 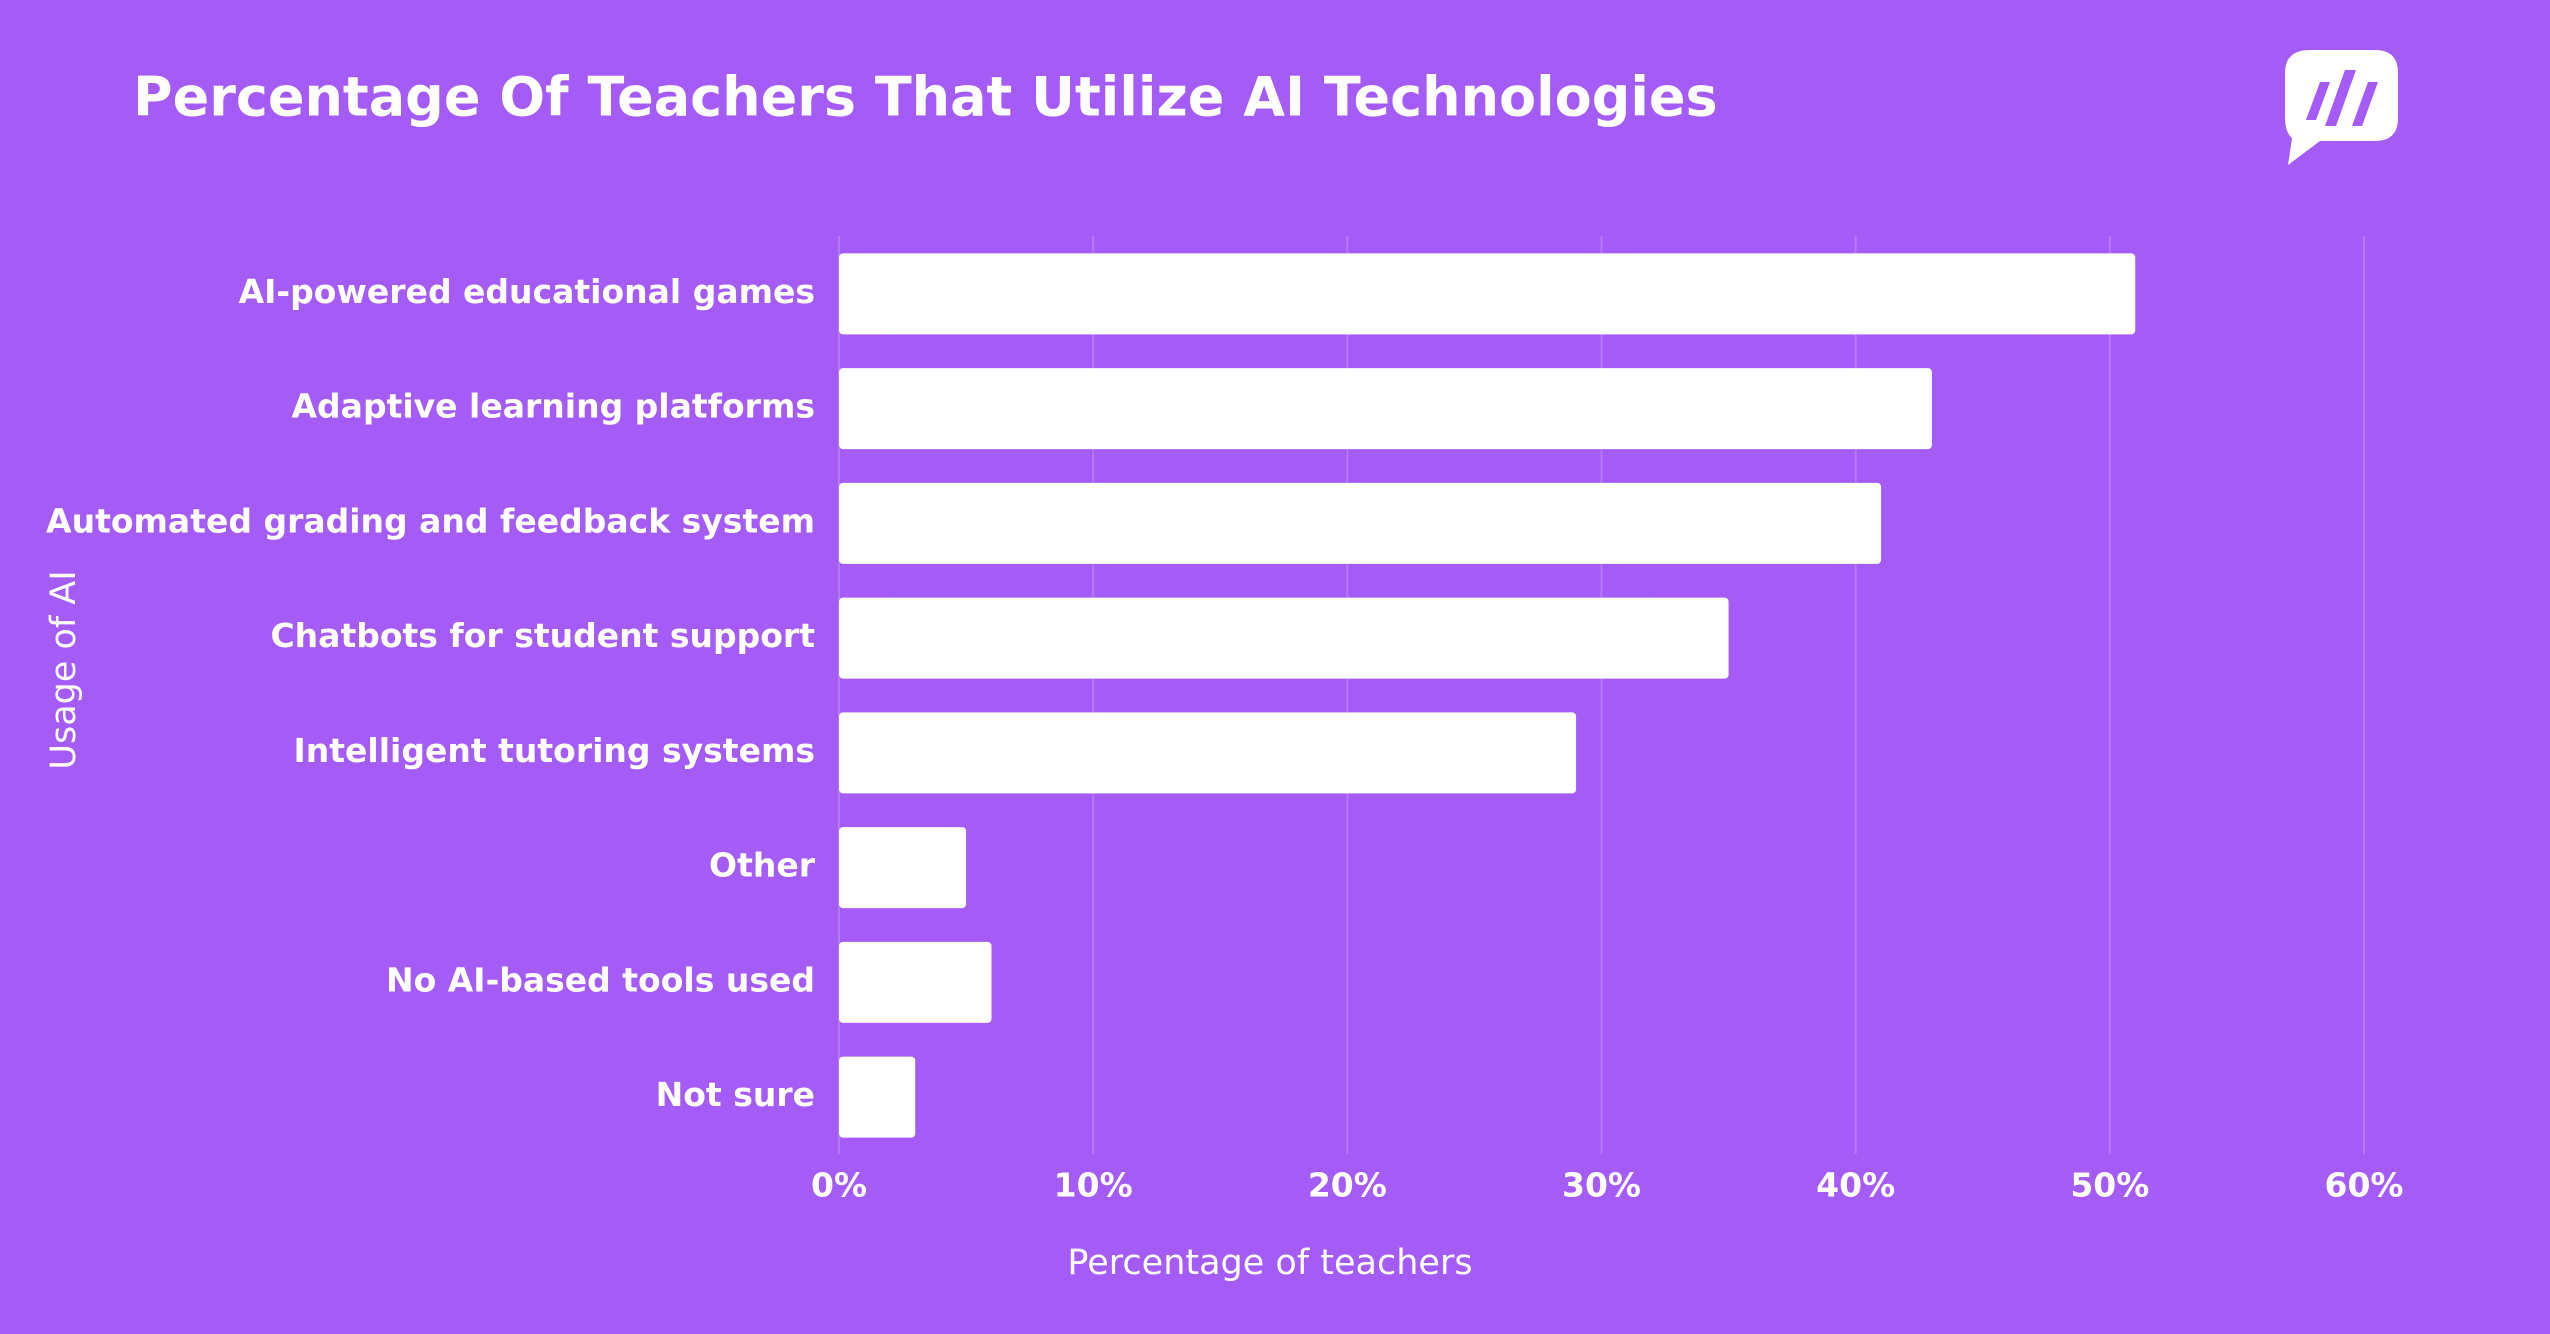 I want to click on y-tick-label: Not sure, so click(x=735, y=1094).